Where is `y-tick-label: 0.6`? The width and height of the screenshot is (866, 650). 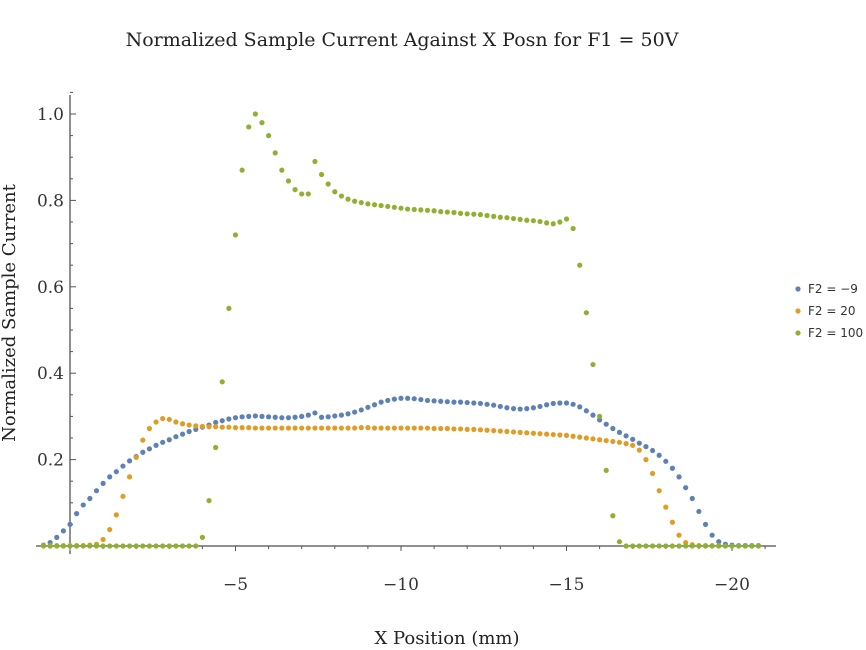 y-tick-label: 0.6 is located at coordinates (50, 288).